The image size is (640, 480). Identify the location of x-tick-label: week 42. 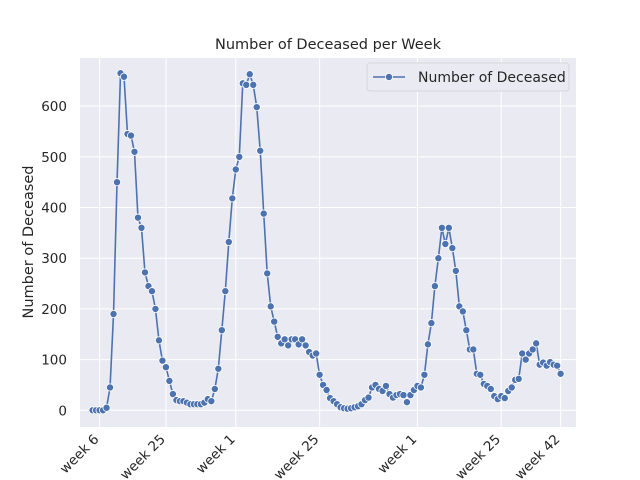
(538, 456).